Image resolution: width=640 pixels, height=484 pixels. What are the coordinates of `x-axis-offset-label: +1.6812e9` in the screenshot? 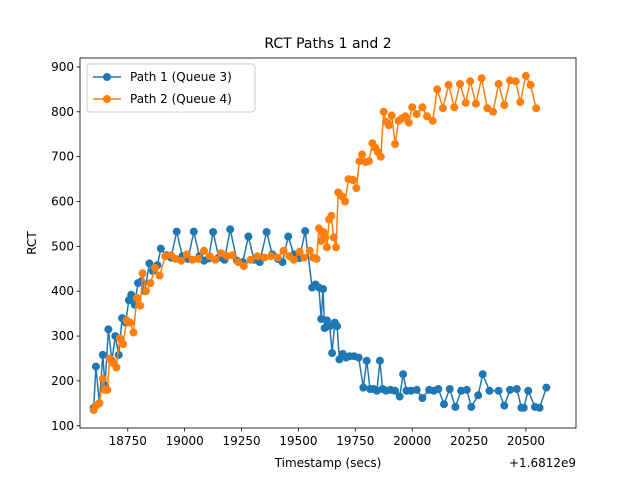 It's located at (542, 463).